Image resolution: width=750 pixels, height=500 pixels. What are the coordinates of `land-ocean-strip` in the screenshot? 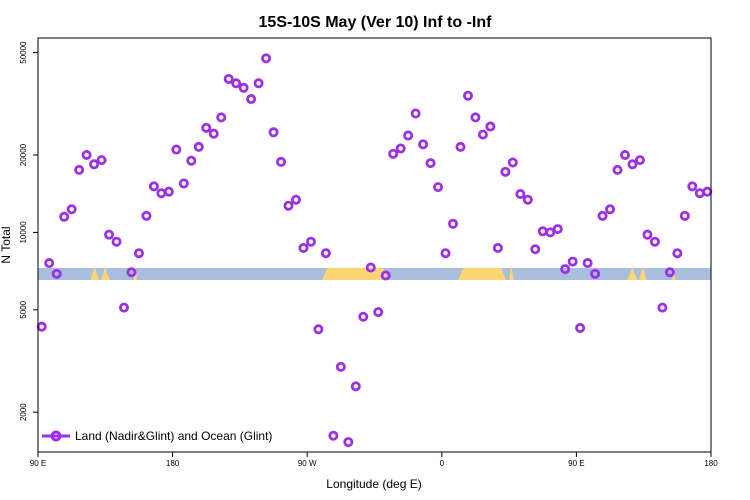 It's located at (374, 273).